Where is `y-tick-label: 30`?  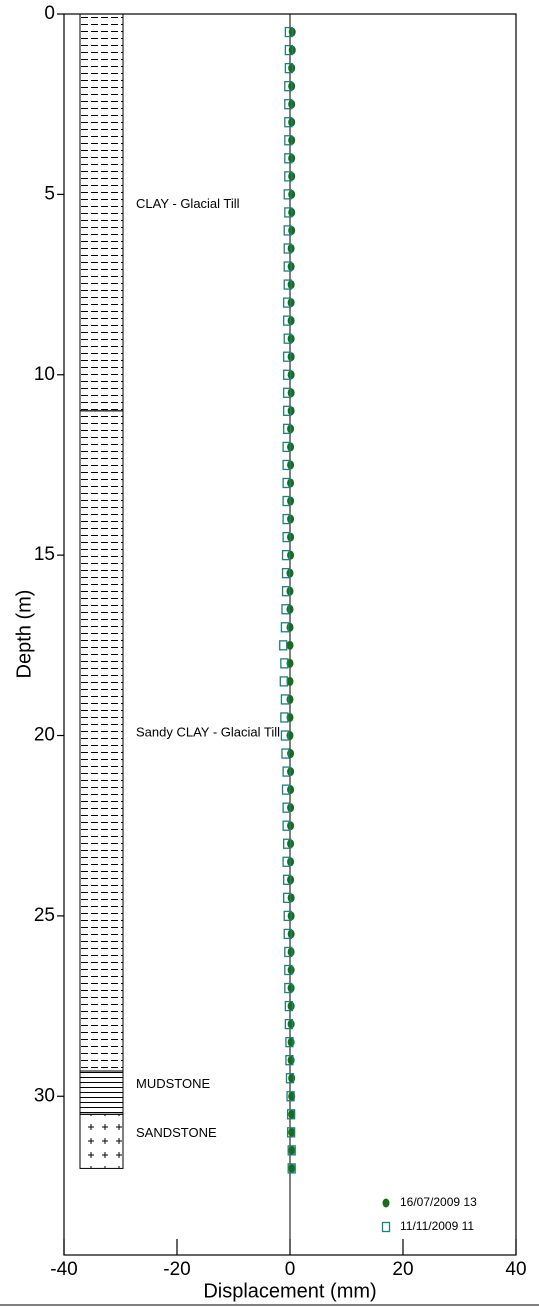
y-tick-label: 30 is located at coordinates (44, 1095).